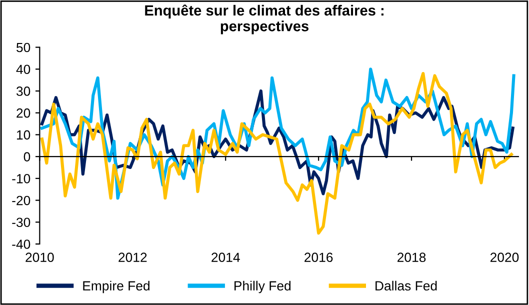 Image resolution: width=529 pixels, height=305 pixels. I want to click on x-tick-label: 2018, so click(412, 257).